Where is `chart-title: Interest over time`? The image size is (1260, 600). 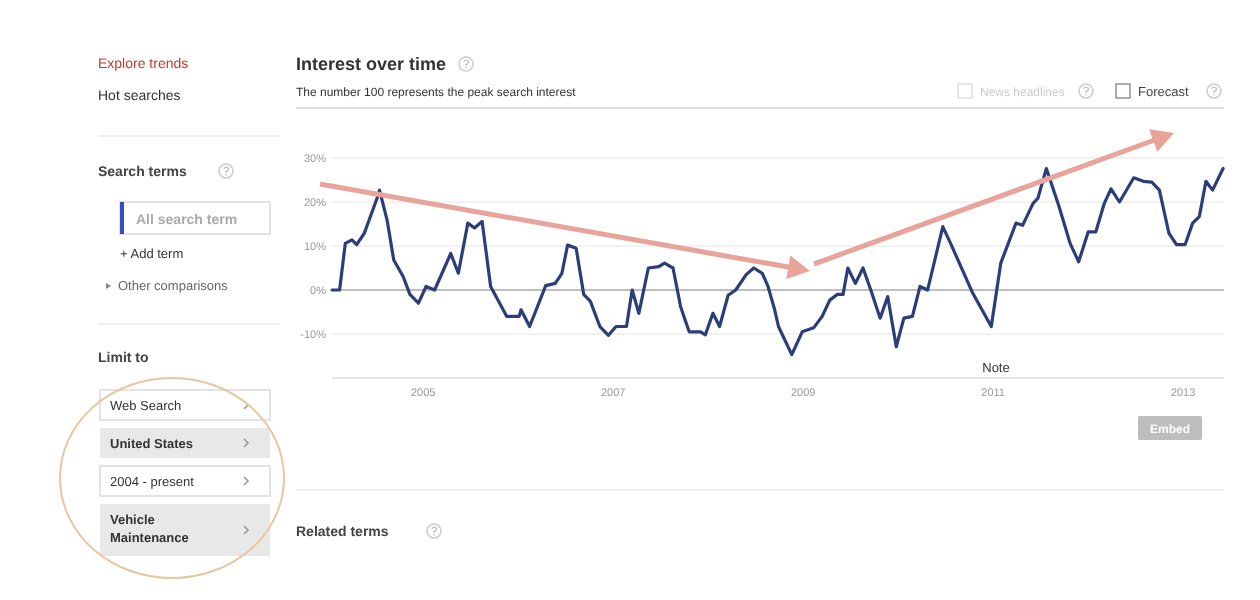
chart-title: Interest over time is located at coordinates (371, 64).